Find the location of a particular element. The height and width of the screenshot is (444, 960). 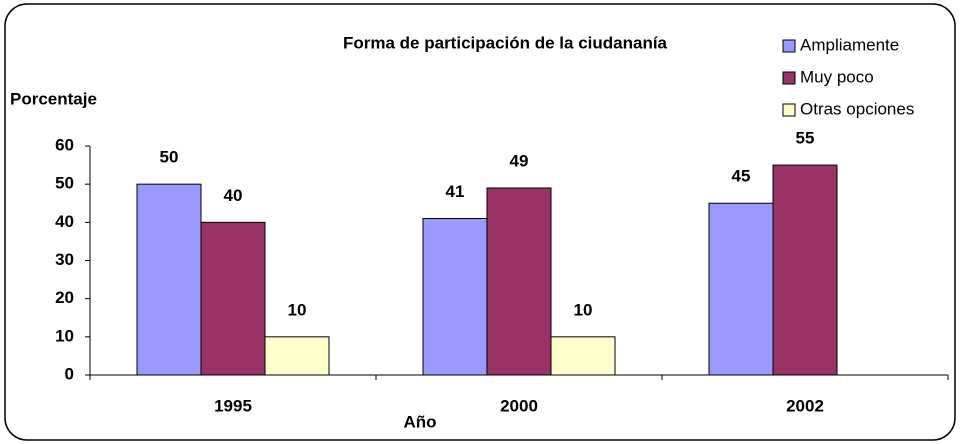

x-tick-label: 1995 is located at coordinates (233, 405).